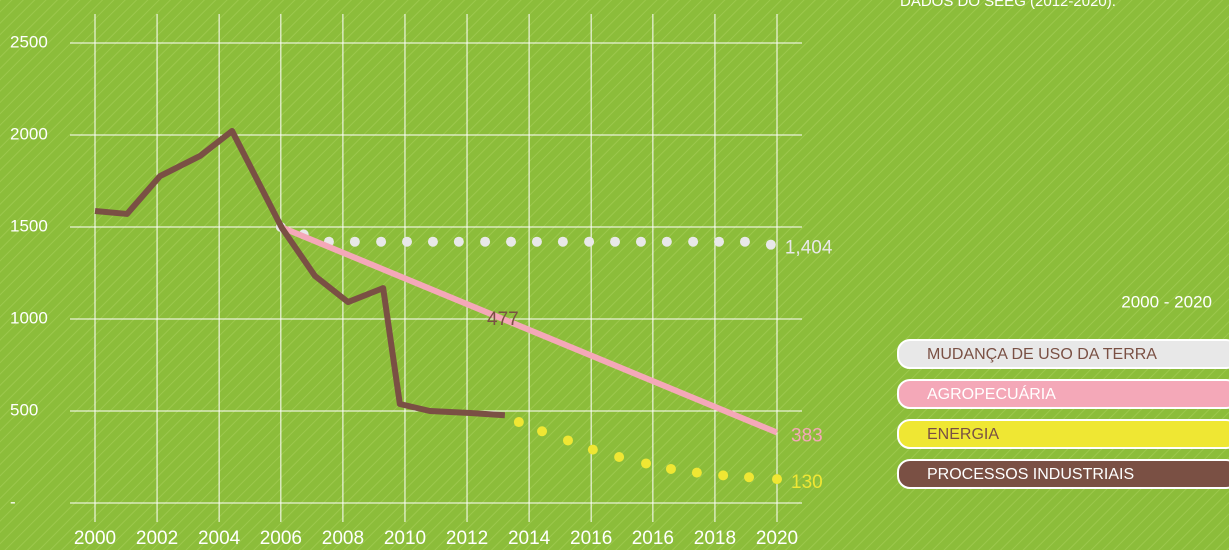  Describe the element at coordinates (13, 501) in the screenshot. I see `y-tick-label: -` at that location.